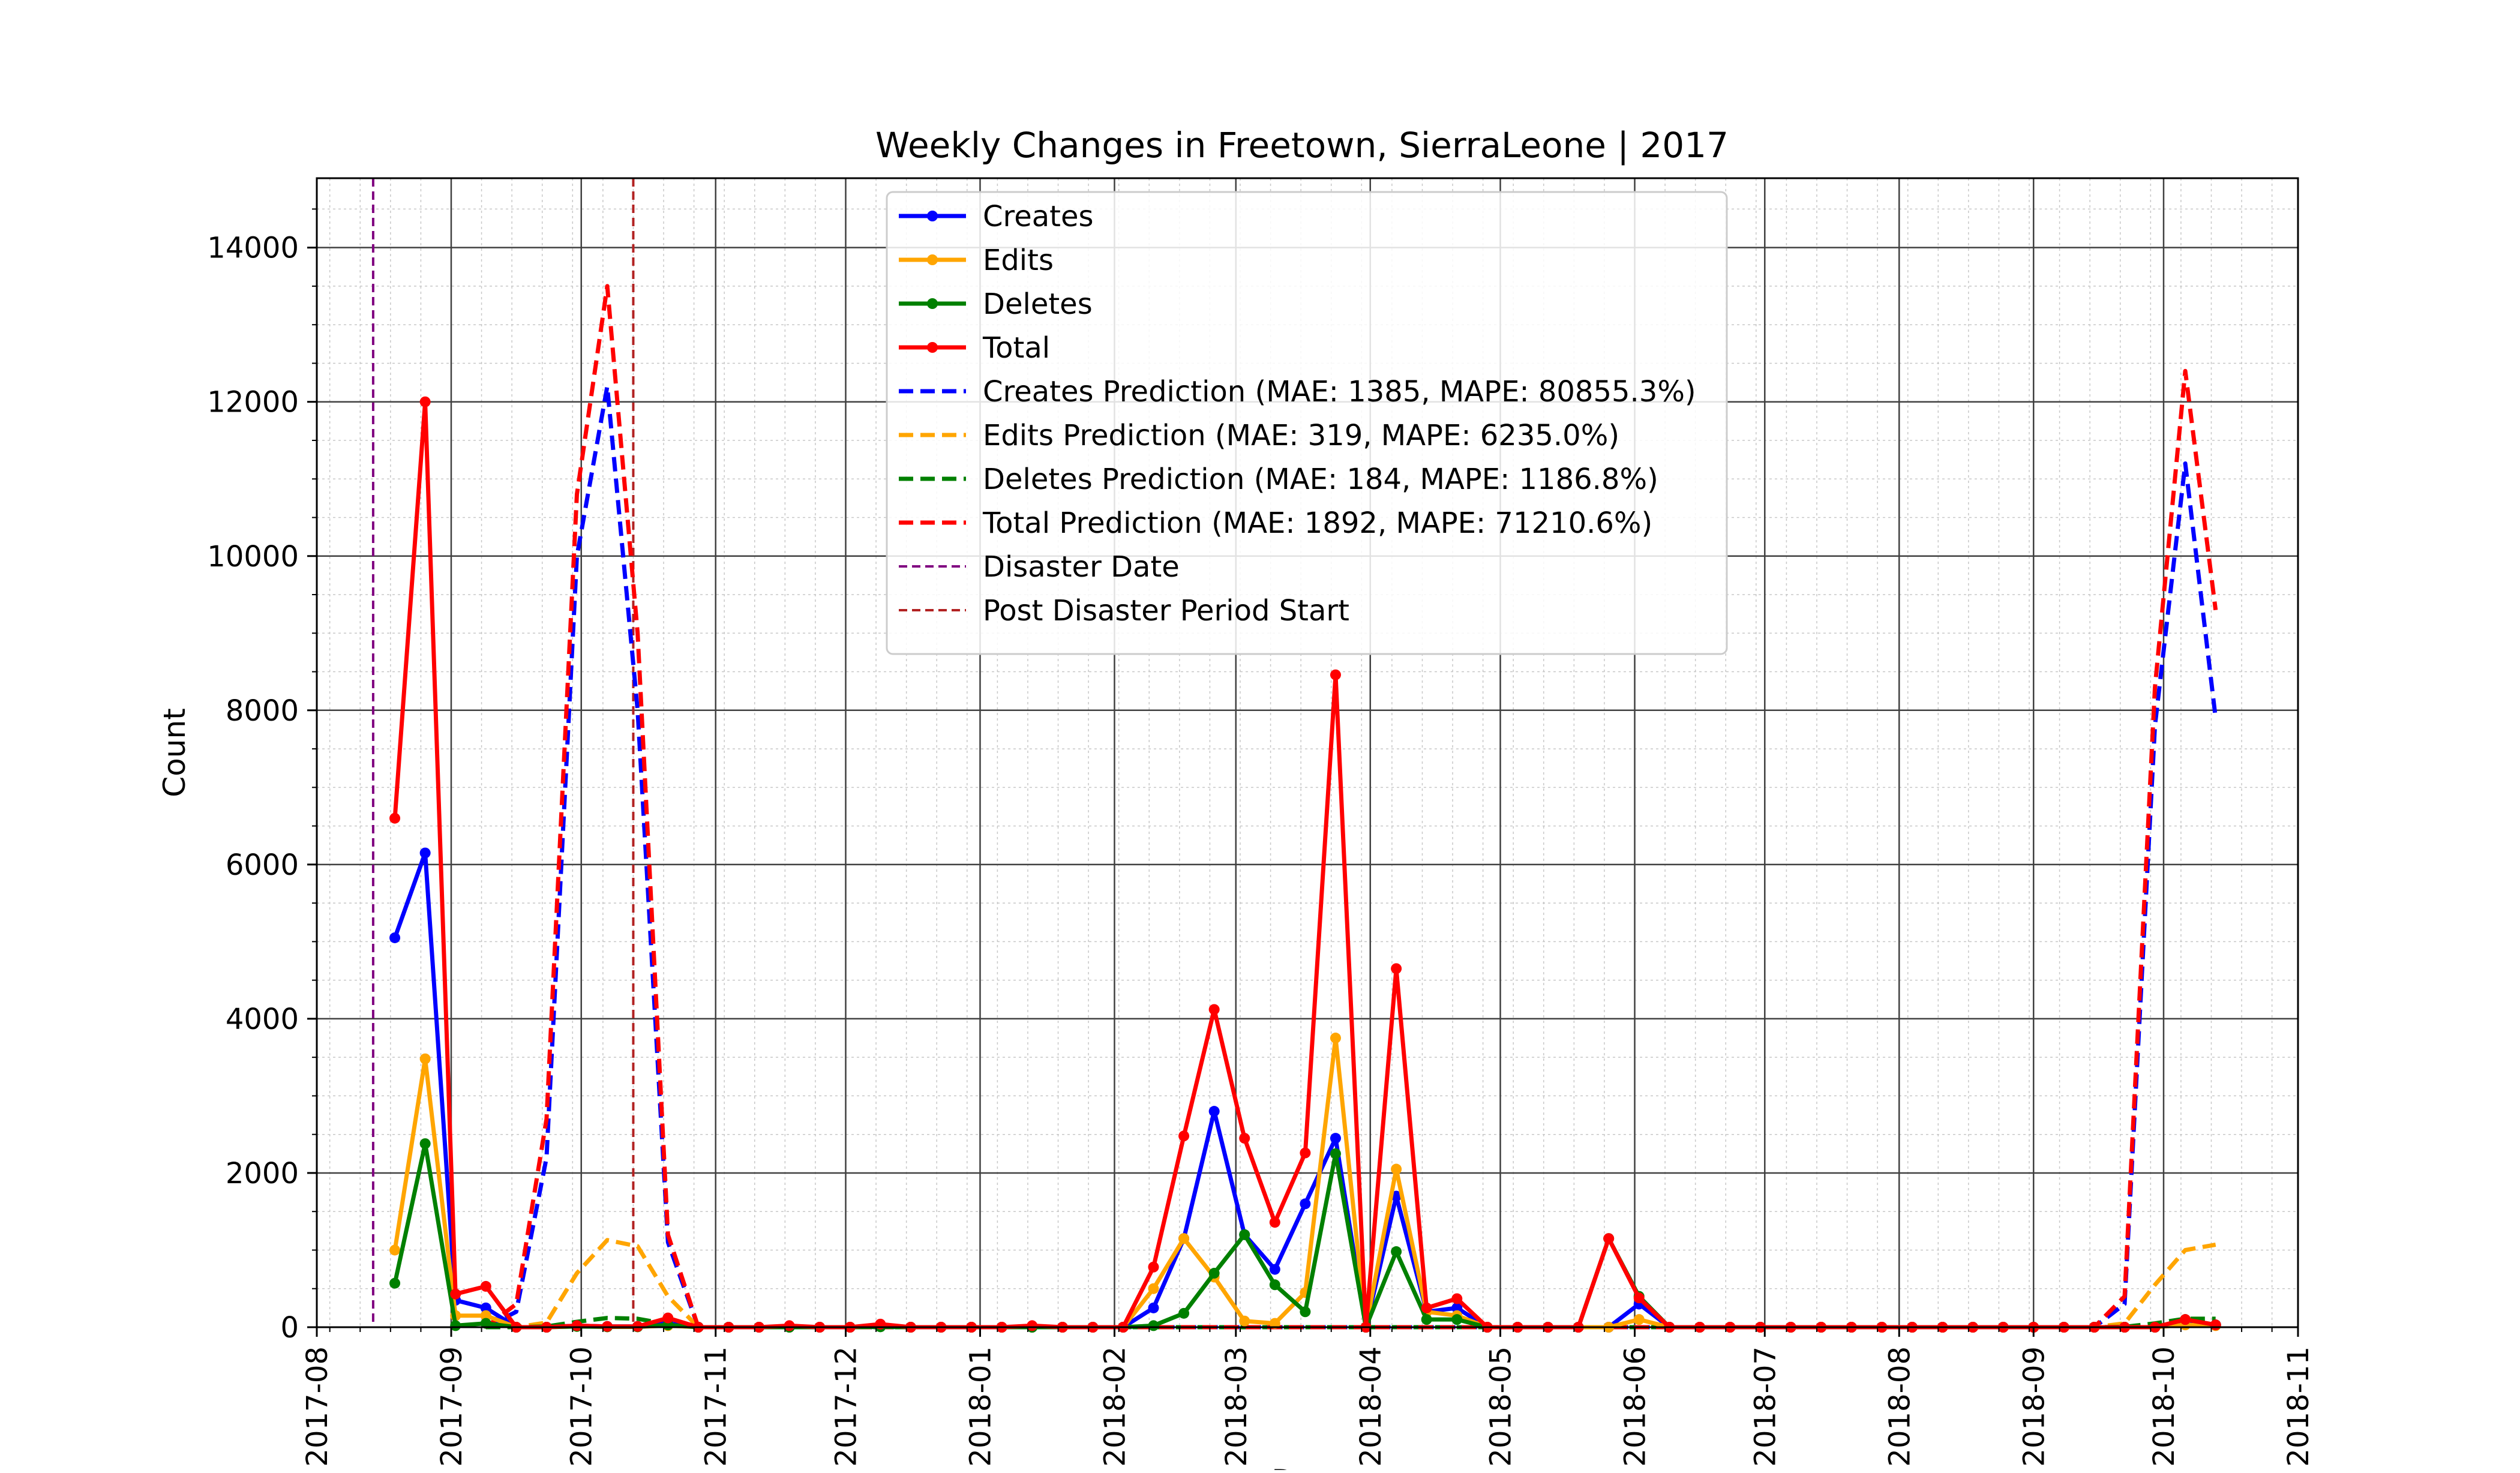 The width and height of the screenshot is (2520, 1473). I want to click on legend-box, so click(1307, 423).